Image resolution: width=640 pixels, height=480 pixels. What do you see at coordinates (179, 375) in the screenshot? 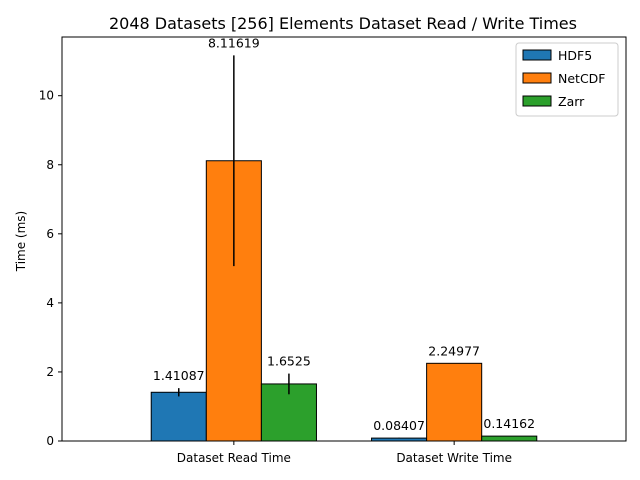
I see `data-label-hdf5-0: 1.41087` at bounding box center [179, 375].